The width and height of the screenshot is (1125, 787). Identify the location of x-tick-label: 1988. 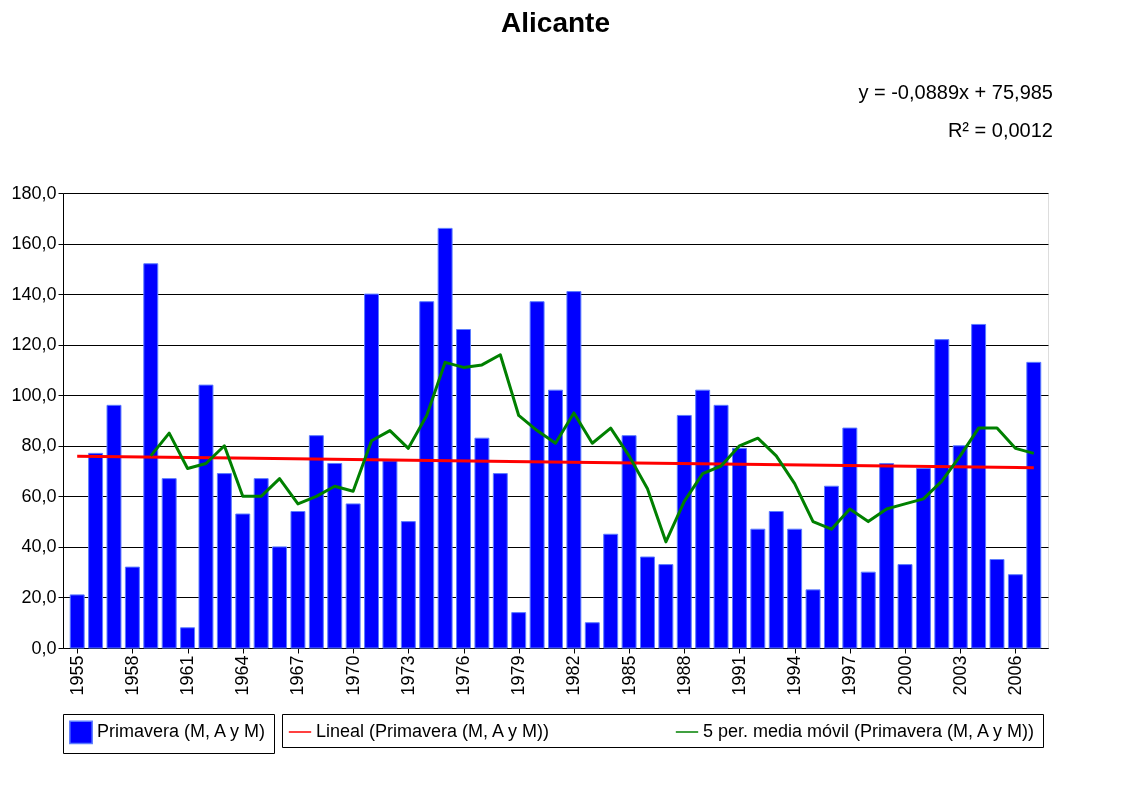
(683, 675).